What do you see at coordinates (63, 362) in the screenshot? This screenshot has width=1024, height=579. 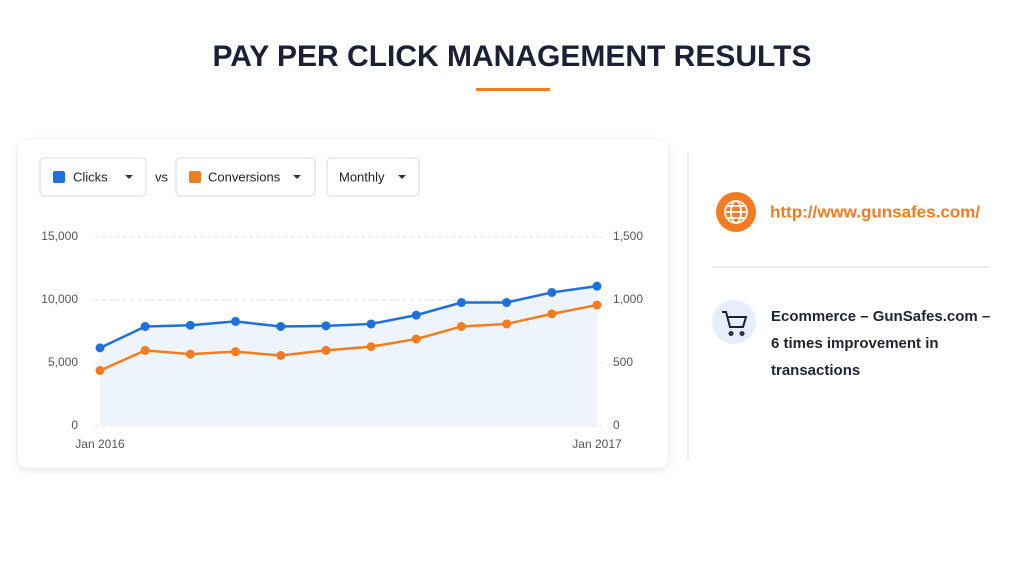 I see `y-tick-label: 5,000` at bounding box center [63, 362].